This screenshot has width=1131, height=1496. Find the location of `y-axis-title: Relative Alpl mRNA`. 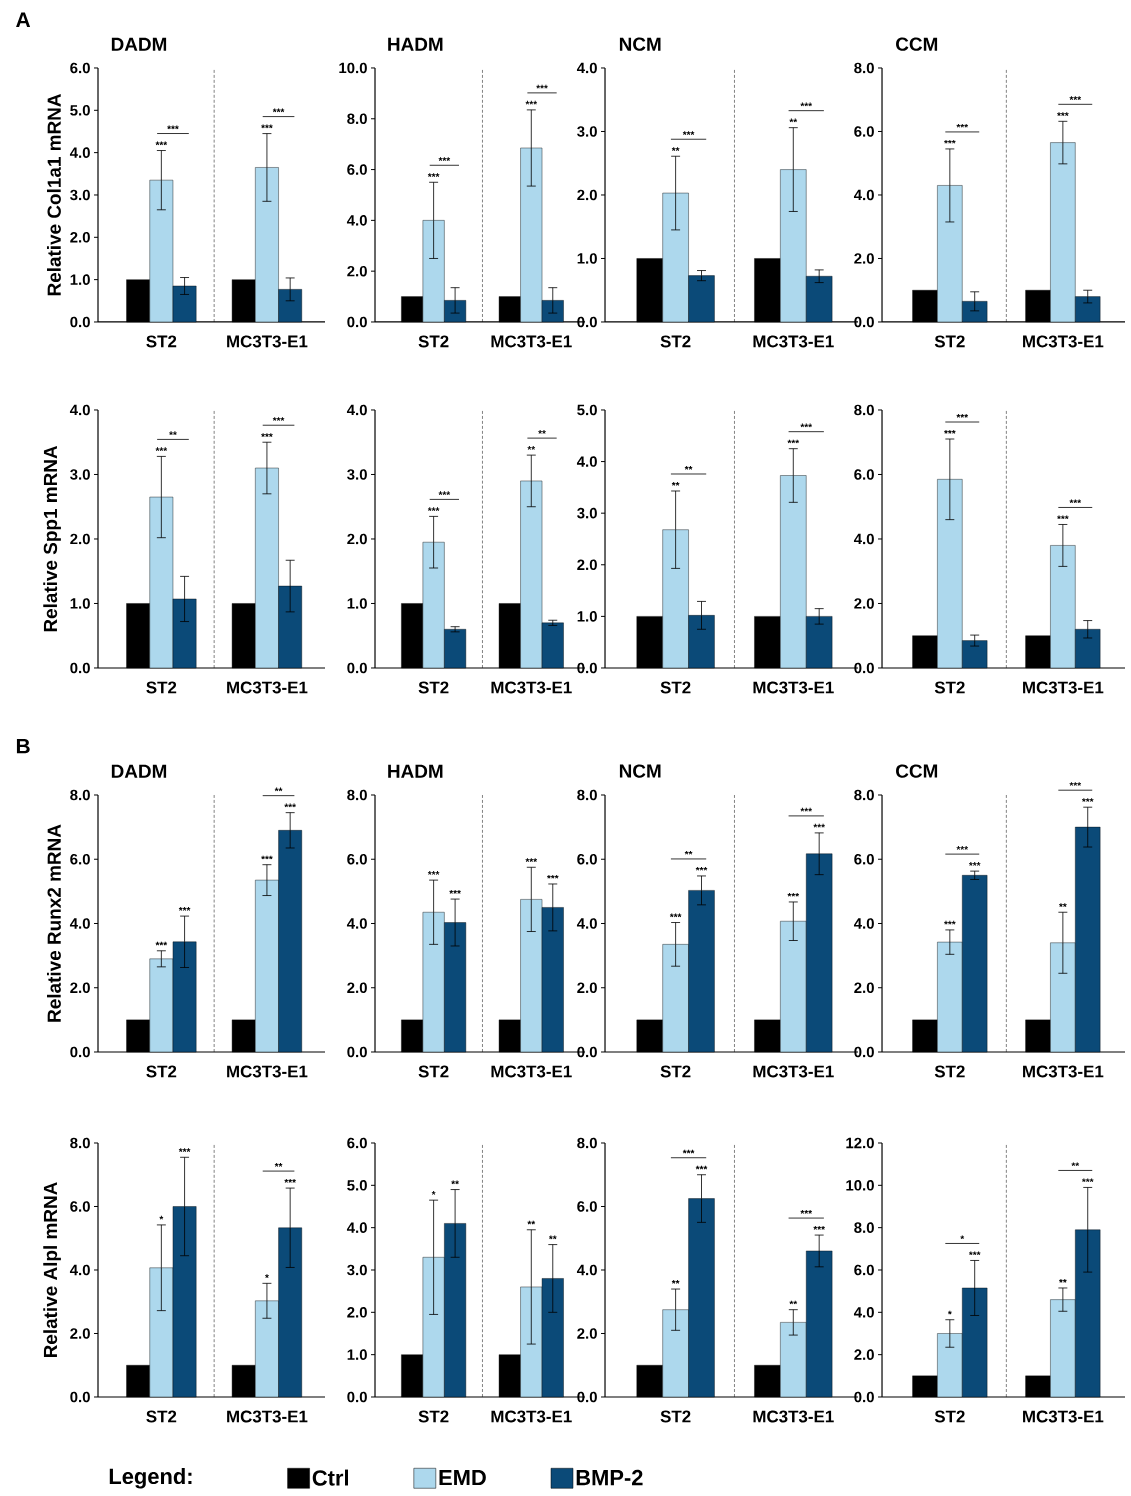

y-axis-title: Relative Alpl mRNA is located at coordinates (52, 1270).